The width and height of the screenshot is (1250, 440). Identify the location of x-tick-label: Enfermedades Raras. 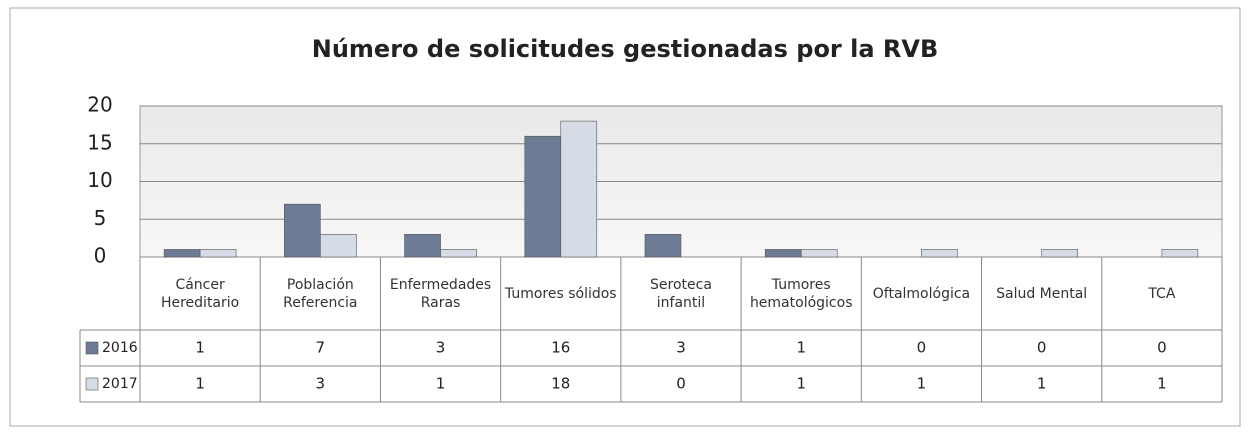
(440, 293).